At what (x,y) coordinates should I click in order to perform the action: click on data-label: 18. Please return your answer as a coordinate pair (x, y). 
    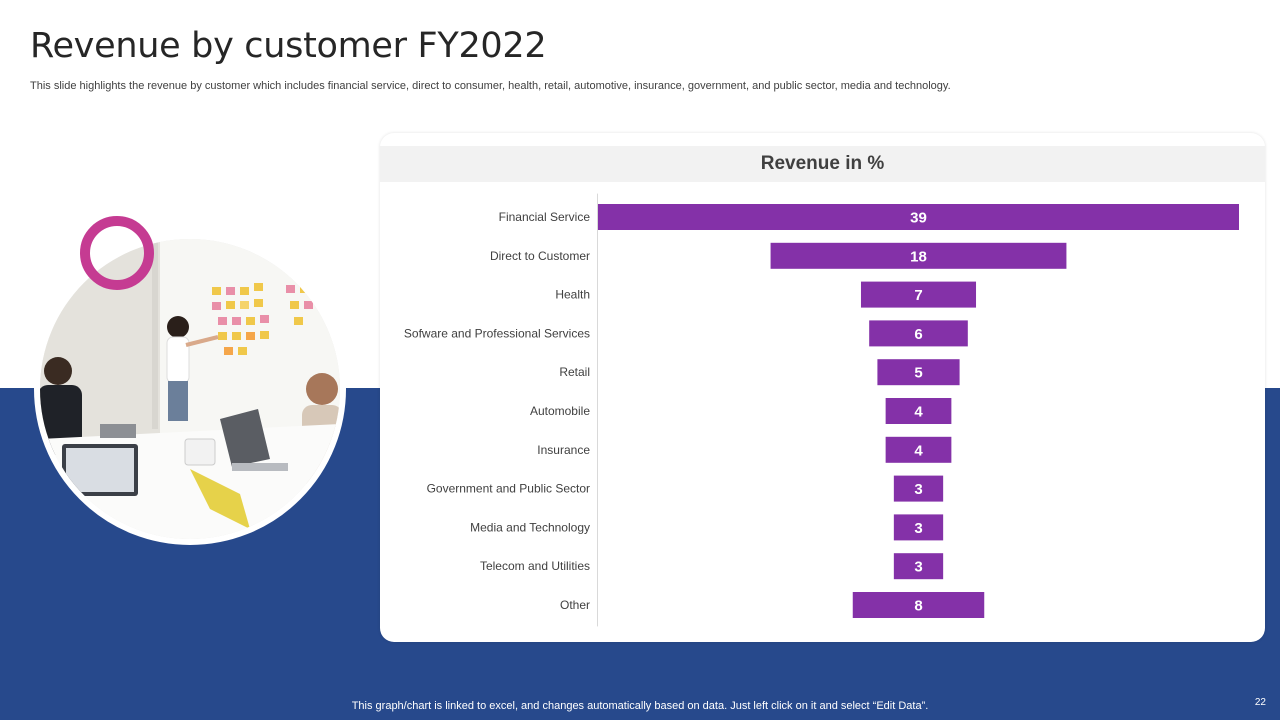
    Looking at the image, I should click on (918, 256).